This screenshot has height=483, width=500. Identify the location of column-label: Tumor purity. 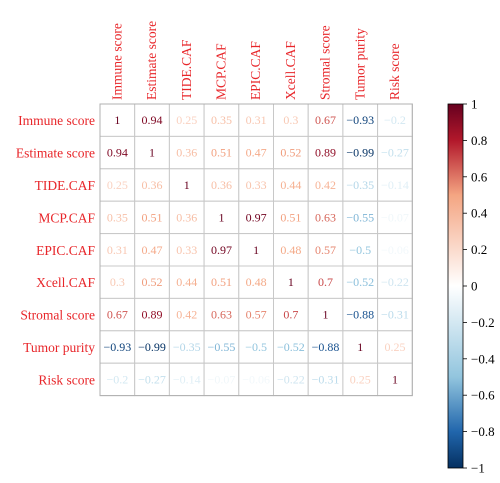
(359, 64).